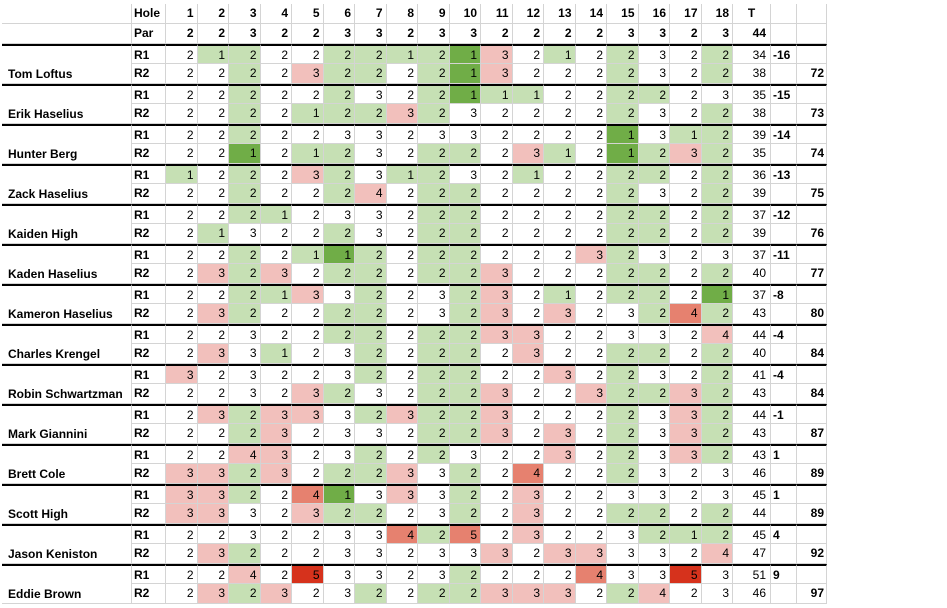  Describe the element at coordinates (812, 14) in the screenshot. I see `header-blank-sum` at that location.